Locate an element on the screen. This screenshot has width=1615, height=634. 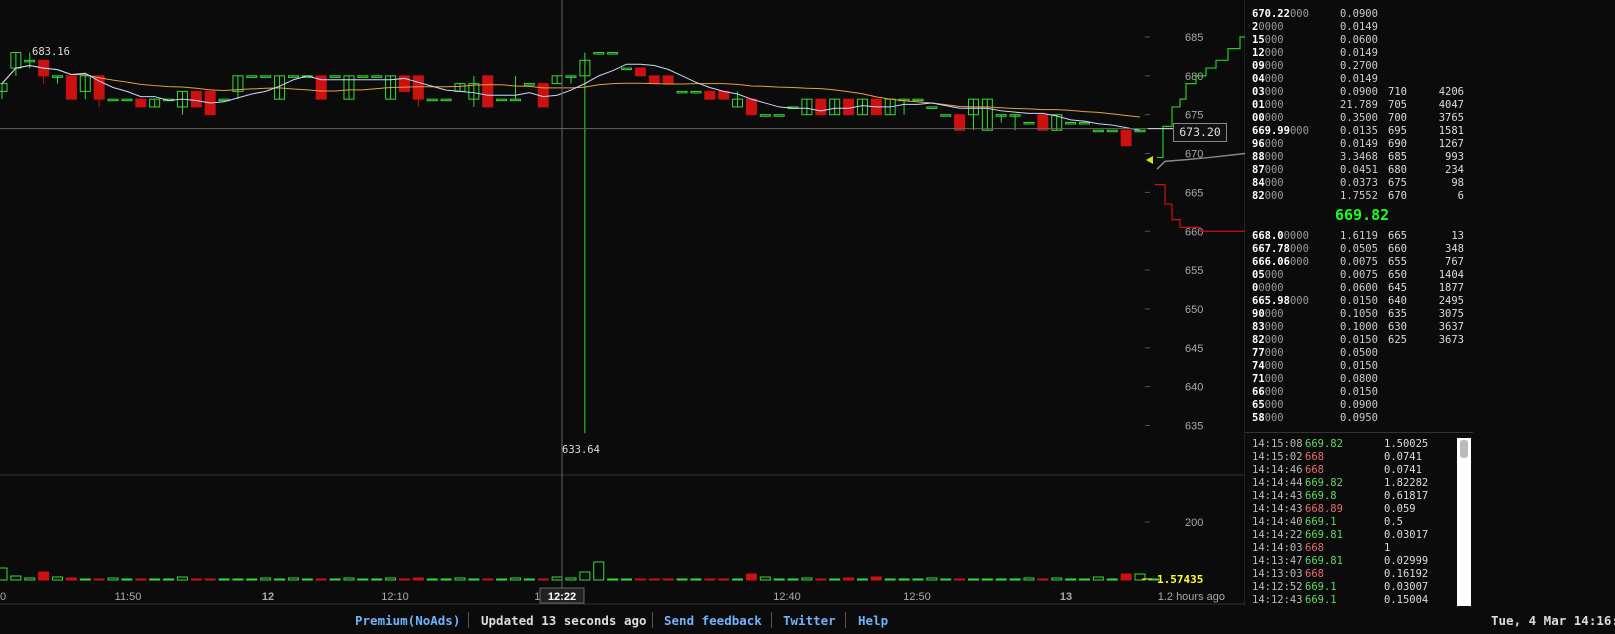
order-book-row: 666.06000 0.0075 655 767 is located at coordinates (1358, 262).